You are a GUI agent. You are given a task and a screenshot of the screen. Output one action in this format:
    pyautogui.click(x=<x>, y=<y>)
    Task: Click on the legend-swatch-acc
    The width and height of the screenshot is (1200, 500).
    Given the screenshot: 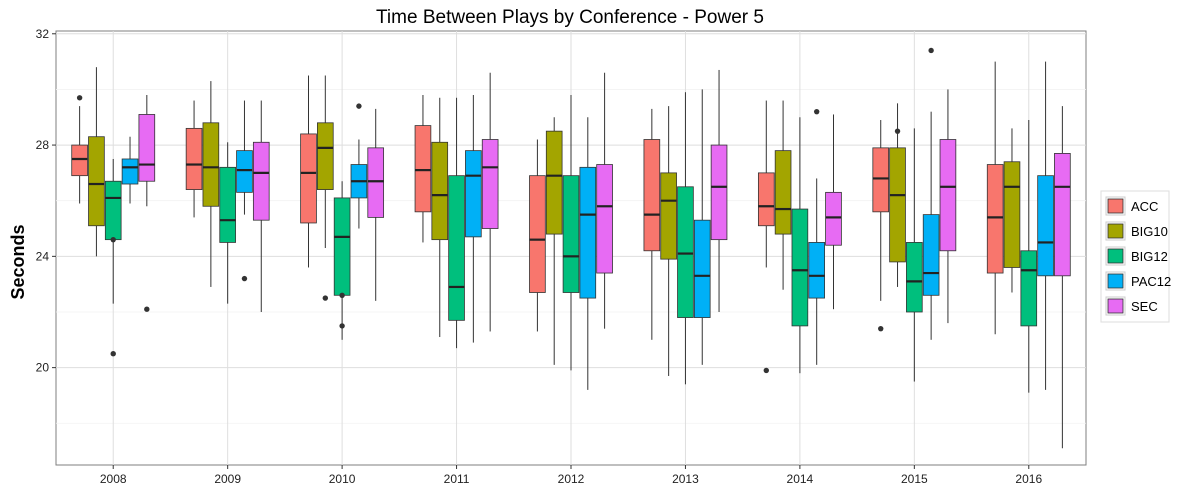 What is the action you would take?
    pyautogui.click(x=1115, y=206)
    